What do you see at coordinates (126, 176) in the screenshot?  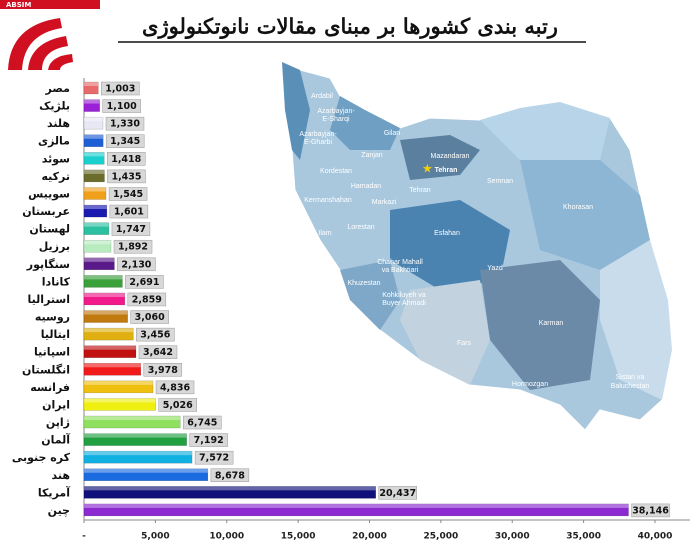 I see `value-label: 1,435` at bounding box center [126, 176].